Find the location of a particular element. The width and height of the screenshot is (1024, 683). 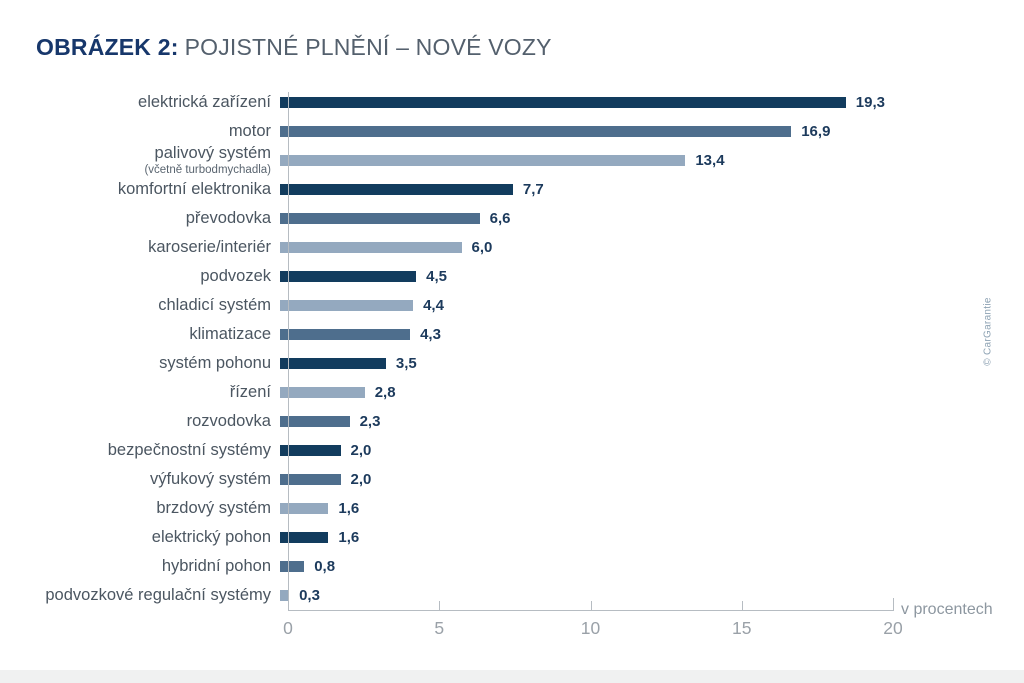

chart-row: rozvodovka 2,3 is located at coordinates (512, 421).